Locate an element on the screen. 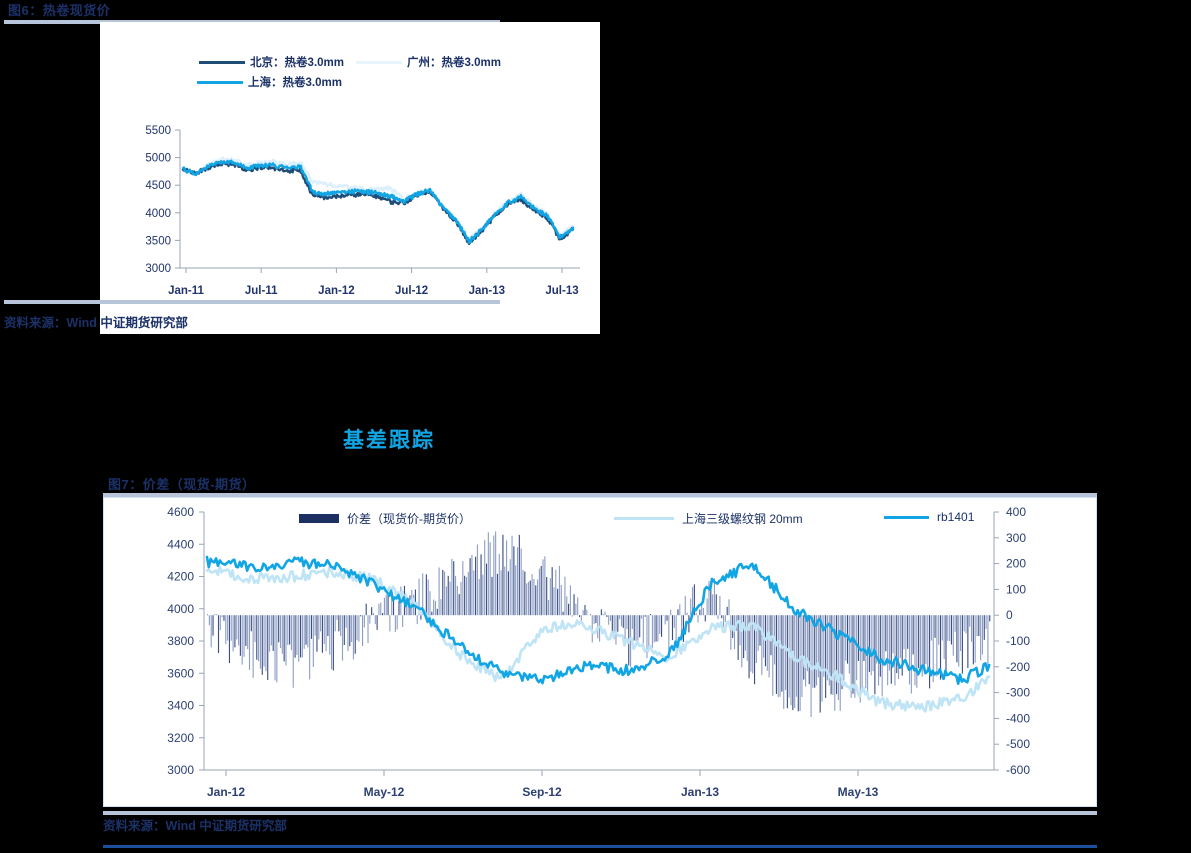 This screenshot has width=1191, height=853. legend-item-spread: 价差（现货价-期货价） is located at coordinates (385, 518).